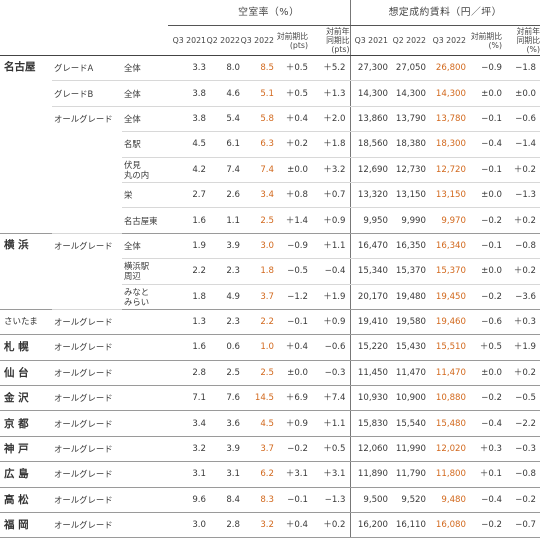  Describe the element at coordinates (407, 170) in the screenshot. I see `cell-rent-q2-2022: 12,730` at that location.